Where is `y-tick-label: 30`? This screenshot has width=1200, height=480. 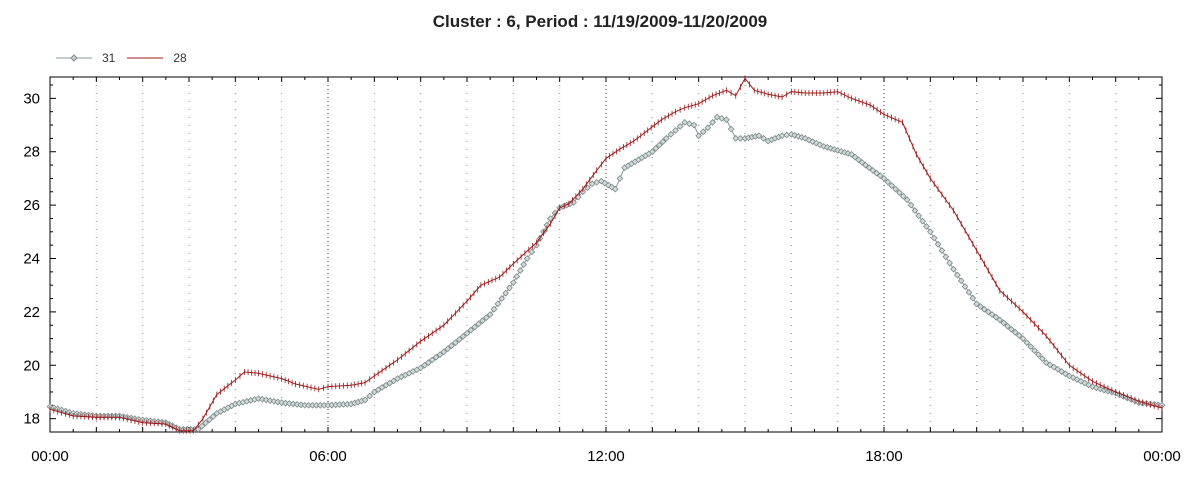
y-tick-label: 30 is located at coordinates (31, 98).